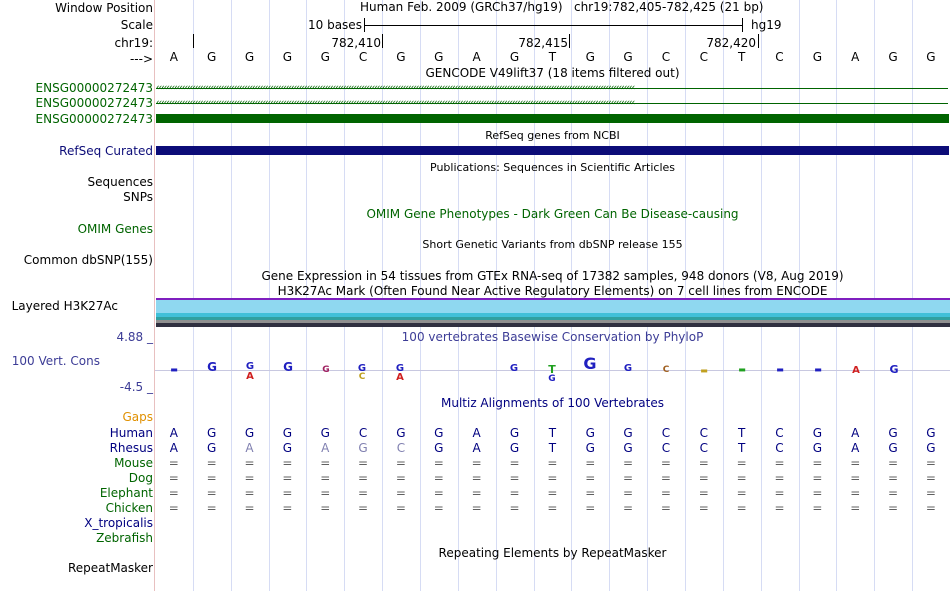 The width and height of the screenshot is (950, 591). Describe the element at coordinates (118, 523) in the screenshot. I see `species-x-tropicalis: X_tropicalis` at that location.